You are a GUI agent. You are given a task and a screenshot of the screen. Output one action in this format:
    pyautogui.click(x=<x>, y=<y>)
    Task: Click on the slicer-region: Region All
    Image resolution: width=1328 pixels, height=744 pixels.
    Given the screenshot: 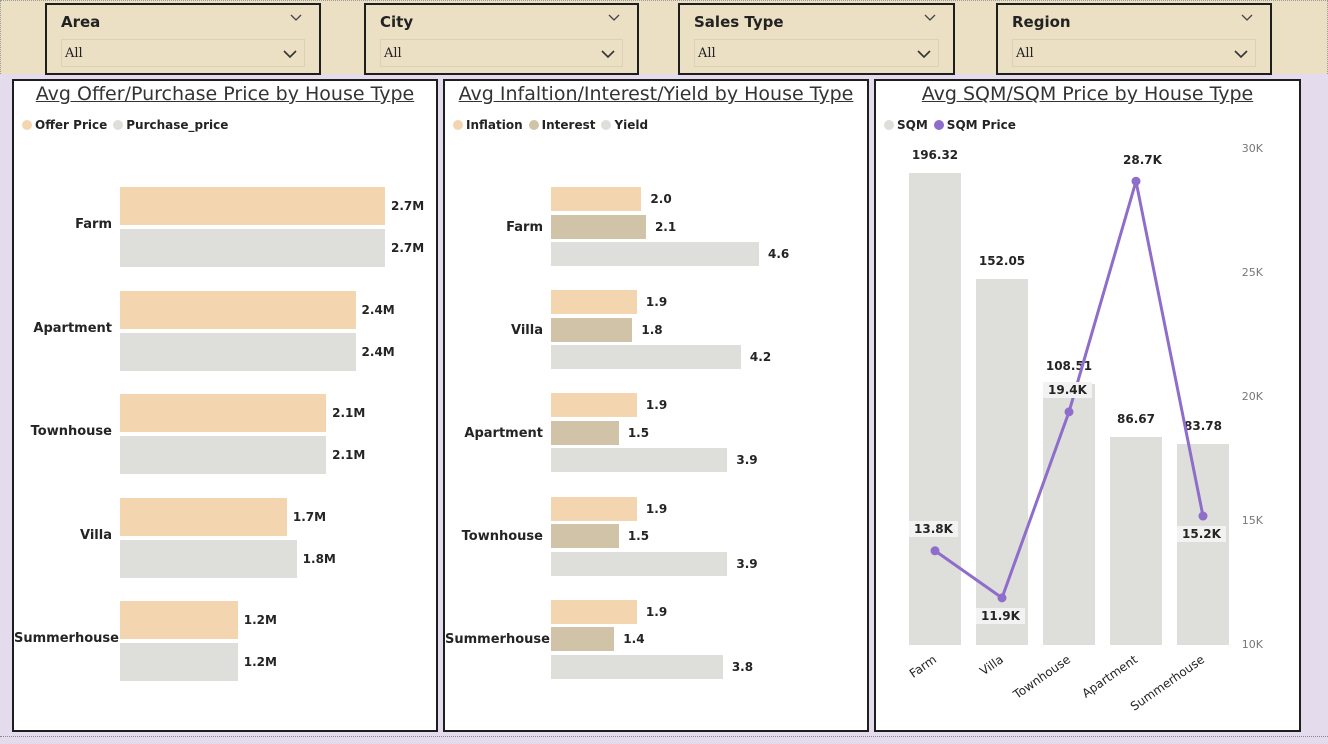 What is the action you would take?
    pyautogui.click(x=1134, y=39)
    